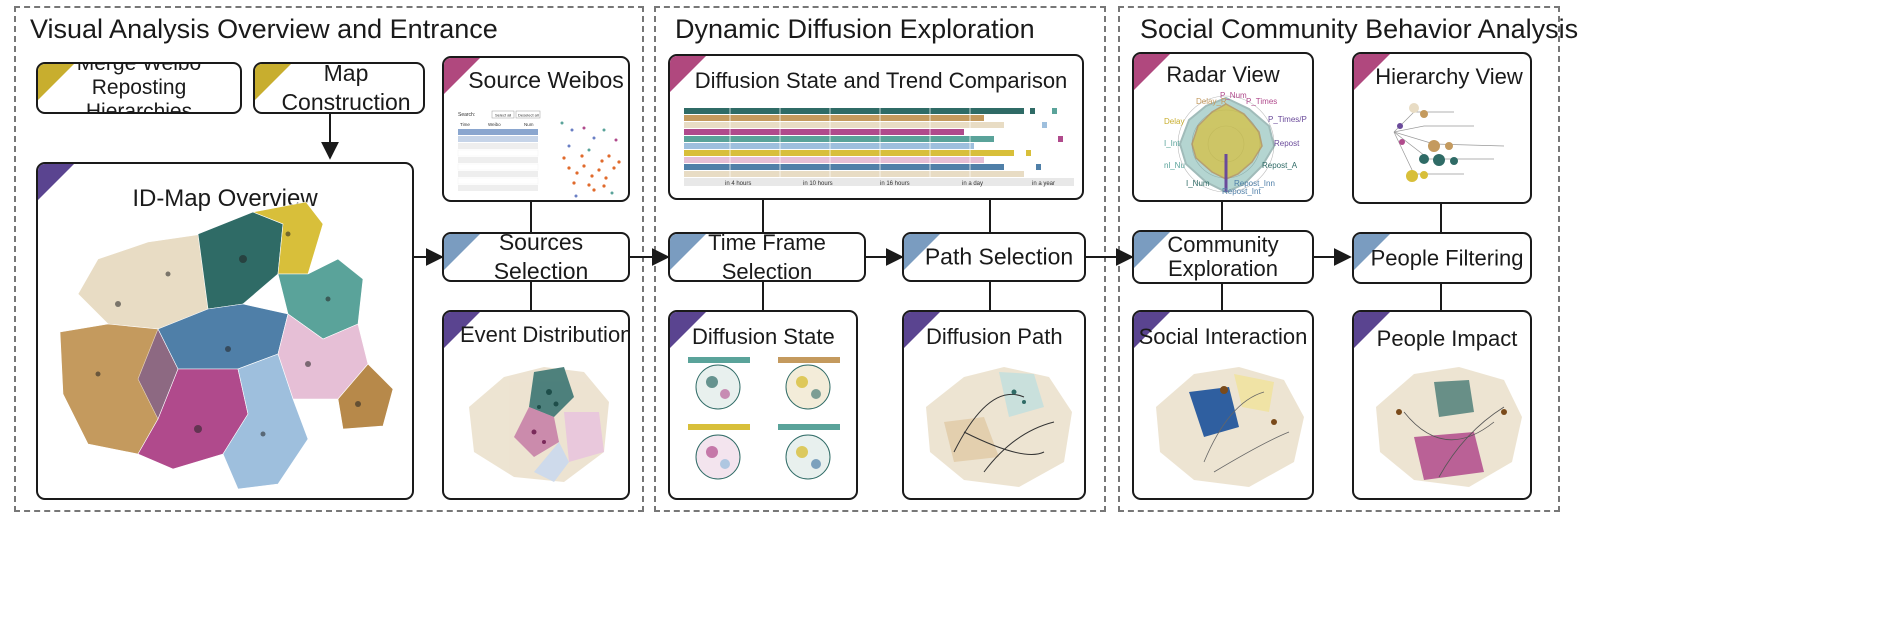 This screenshot has width=1897, height=630. What do you see at coordinates (1280, 165) in the screenshot?
I see `radar-axis-label: Repost_A` at bounding box center [1280, 165].